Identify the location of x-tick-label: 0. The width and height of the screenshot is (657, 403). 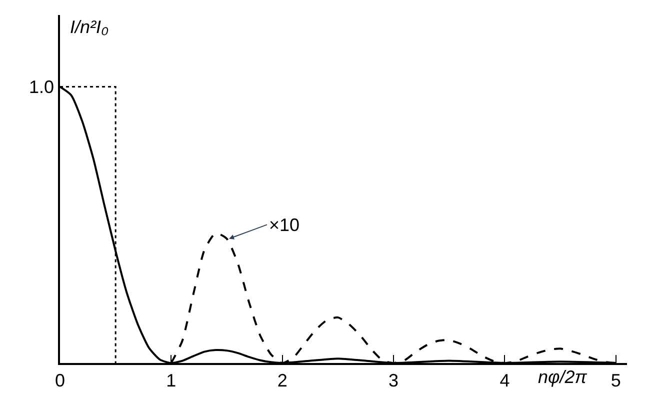
(60, 380).